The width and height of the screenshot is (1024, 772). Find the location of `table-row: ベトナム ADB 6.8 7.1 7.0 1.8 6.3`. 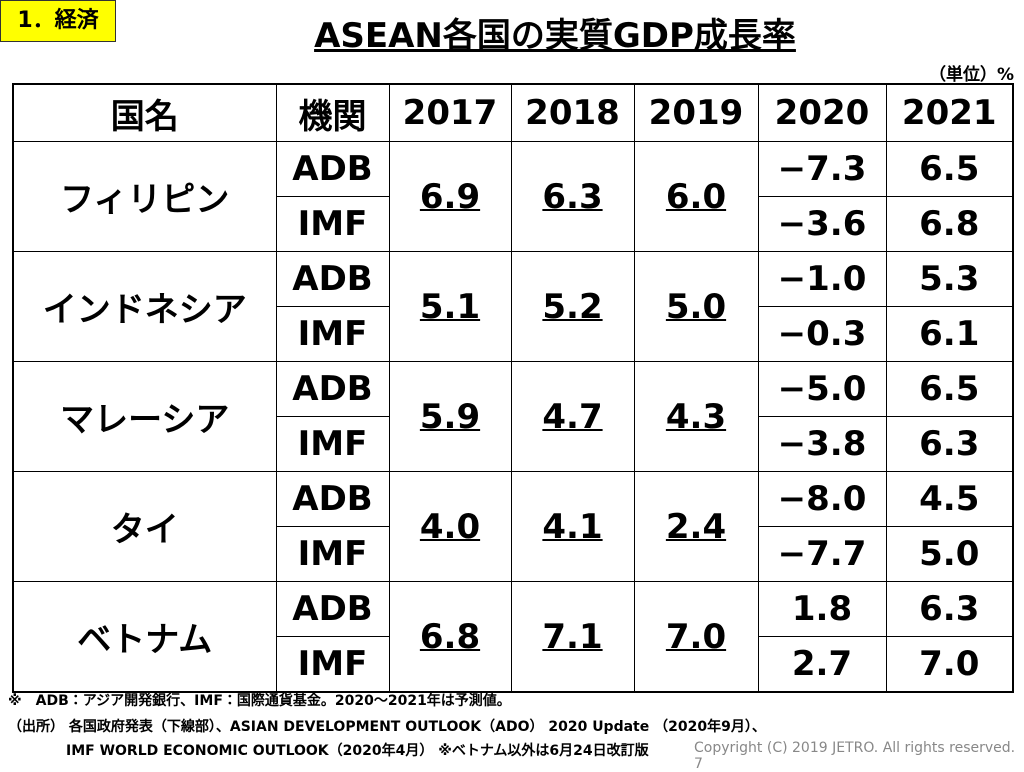

table-row: ベトナム ADB 6.8 7.1 7.0 1.8 6.3 is located at coordinates (513, 637).